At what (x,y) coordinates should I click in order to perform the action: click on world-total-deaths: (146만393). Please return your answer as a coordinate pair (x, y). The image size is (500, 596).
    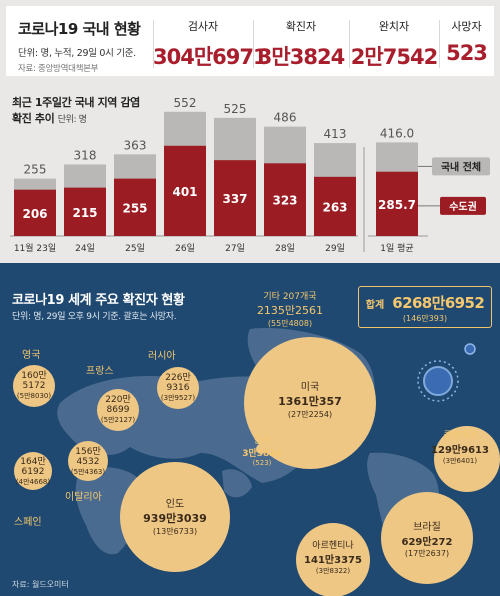
    Looking at the image, I should click on (425, 318).